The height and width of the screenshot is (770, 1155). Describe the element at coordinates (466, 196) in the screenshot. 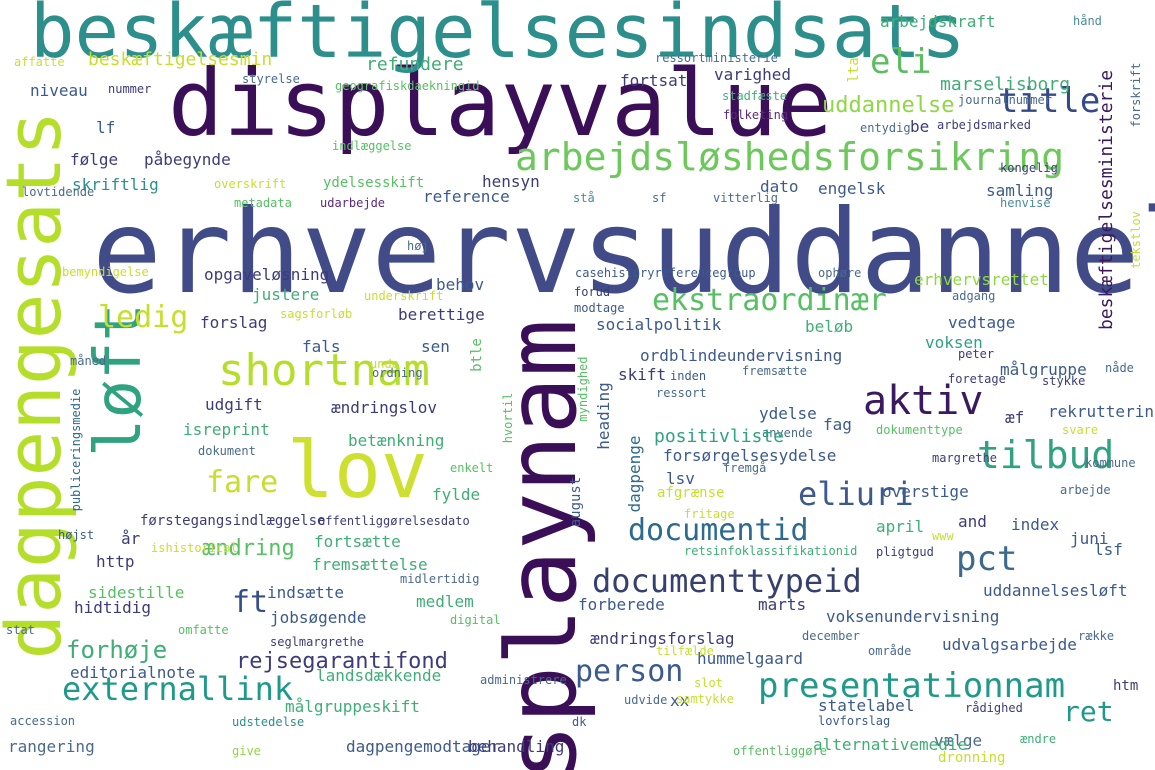

I see `word: reference` at that location.